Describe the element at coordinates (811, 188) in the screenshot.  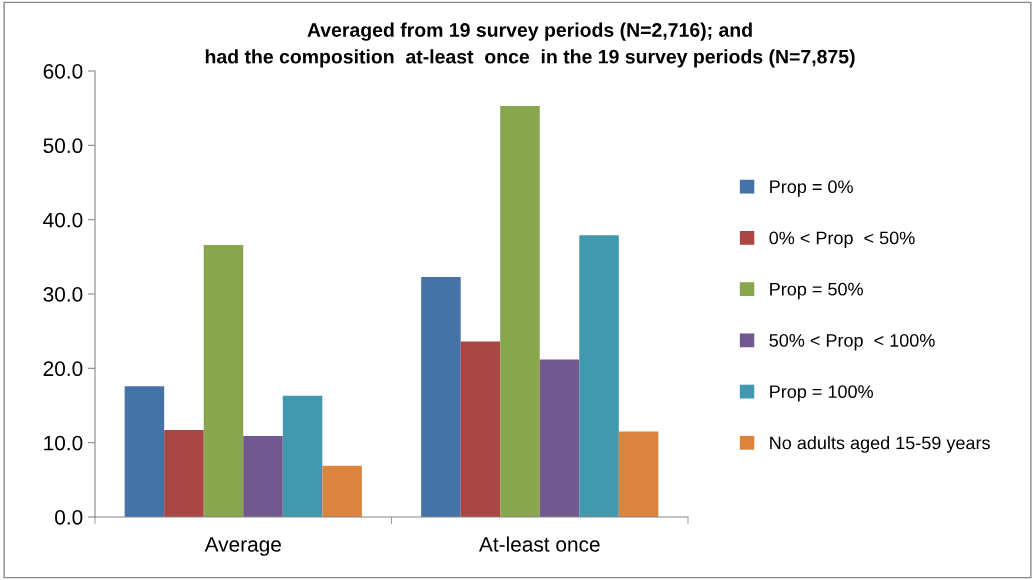
I see `legend-label: Prop = 0%` at that location.